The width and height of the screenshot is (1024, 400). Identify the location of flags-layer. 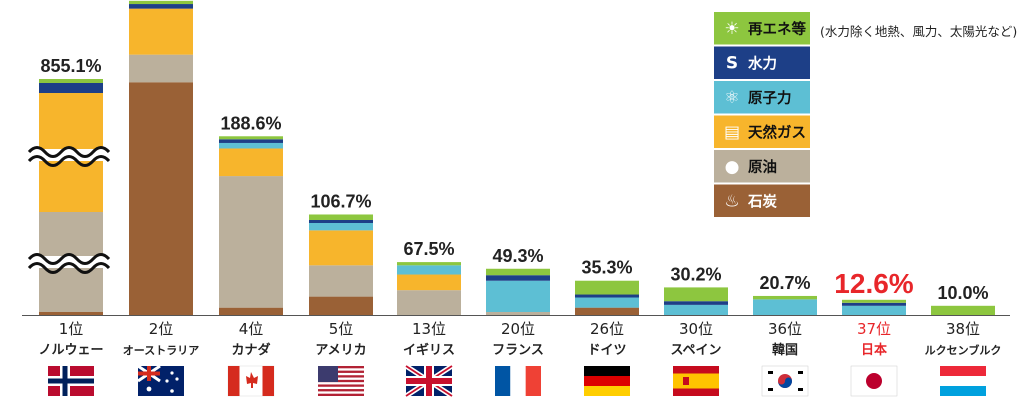
(517, 381).